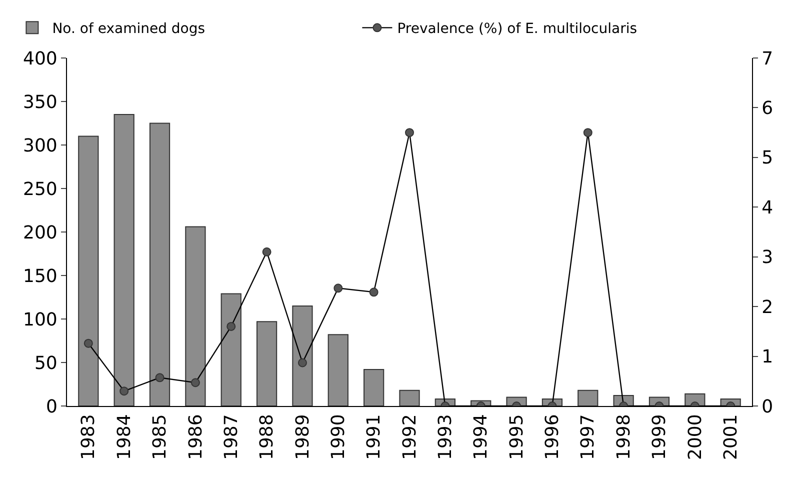 The height and width of the screenshot is (486, 802). Describe the element at coordinates (481, 437) in the screenshot. I see `x-tick-label: 1994` at that location.